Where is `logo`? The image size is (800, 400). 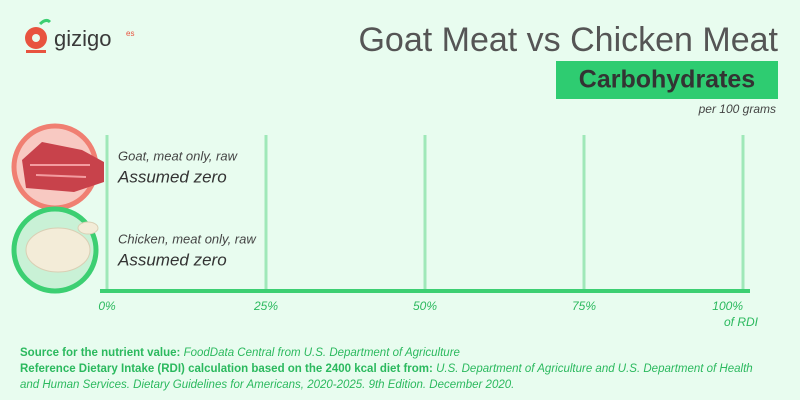
logo is located at coordinates (38, 35).